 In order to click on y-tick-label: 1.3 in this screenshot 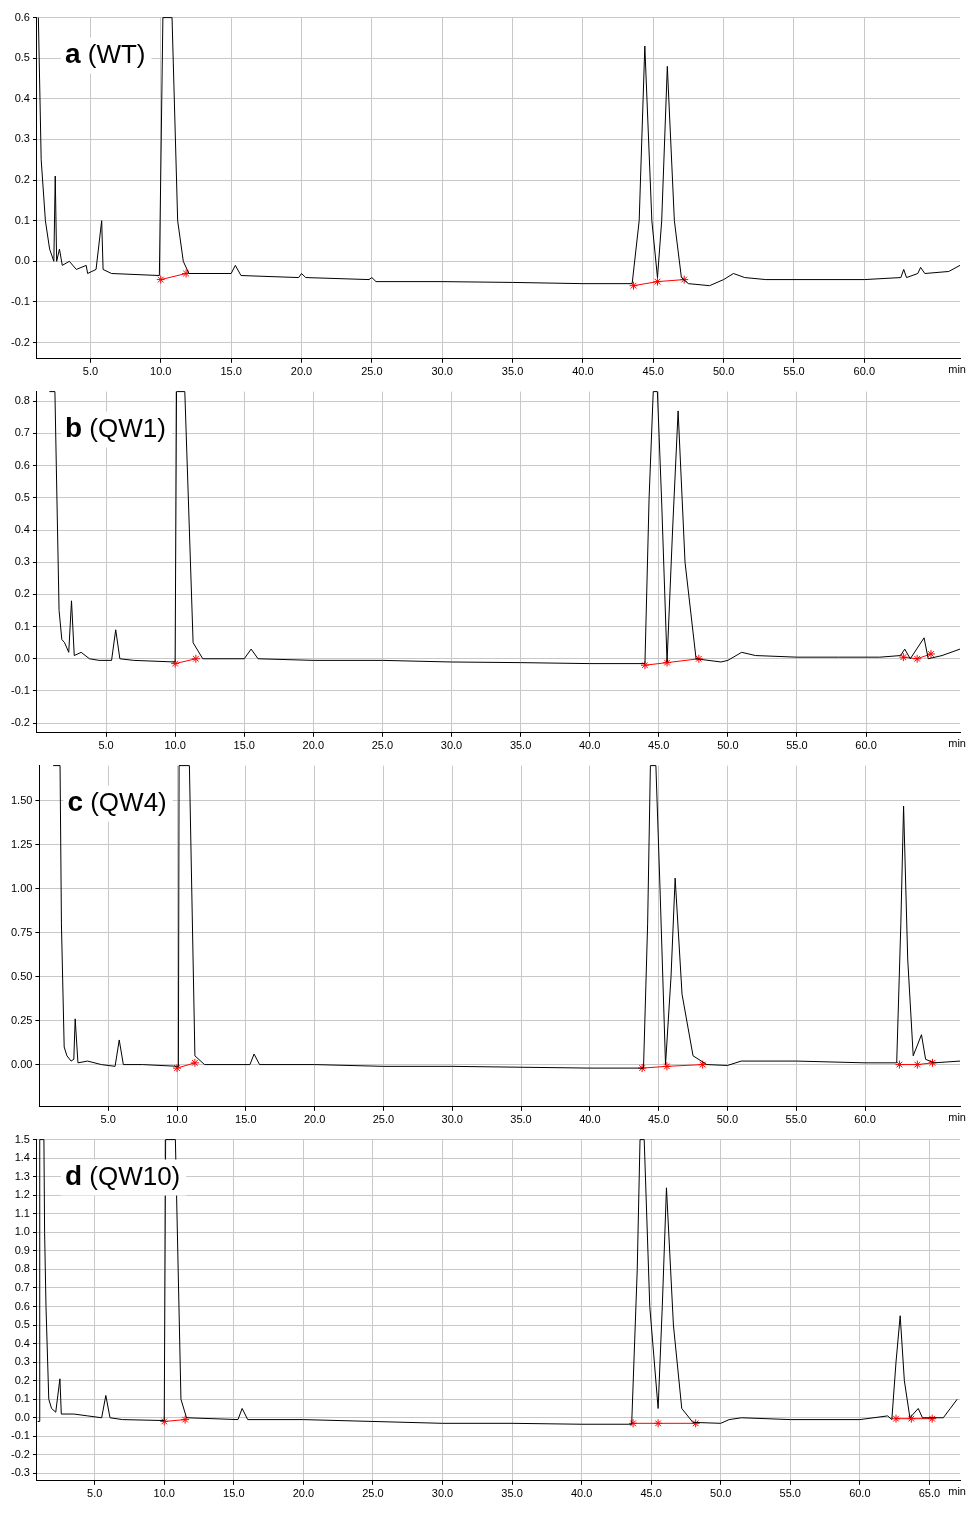, I will do `click(22, 1175)`.